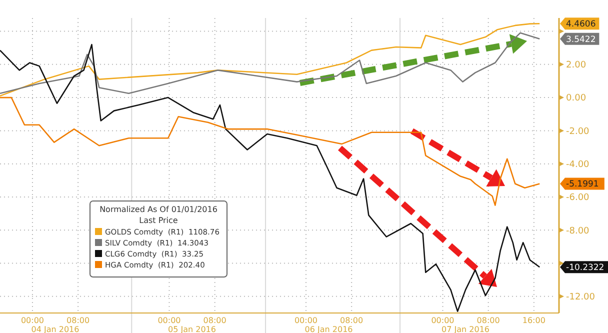 This screenshot has height=333, width=608. Describe the element at coordinates (576, 65) in the screenshot. I see `y-tick-label: 2.00` at that location.